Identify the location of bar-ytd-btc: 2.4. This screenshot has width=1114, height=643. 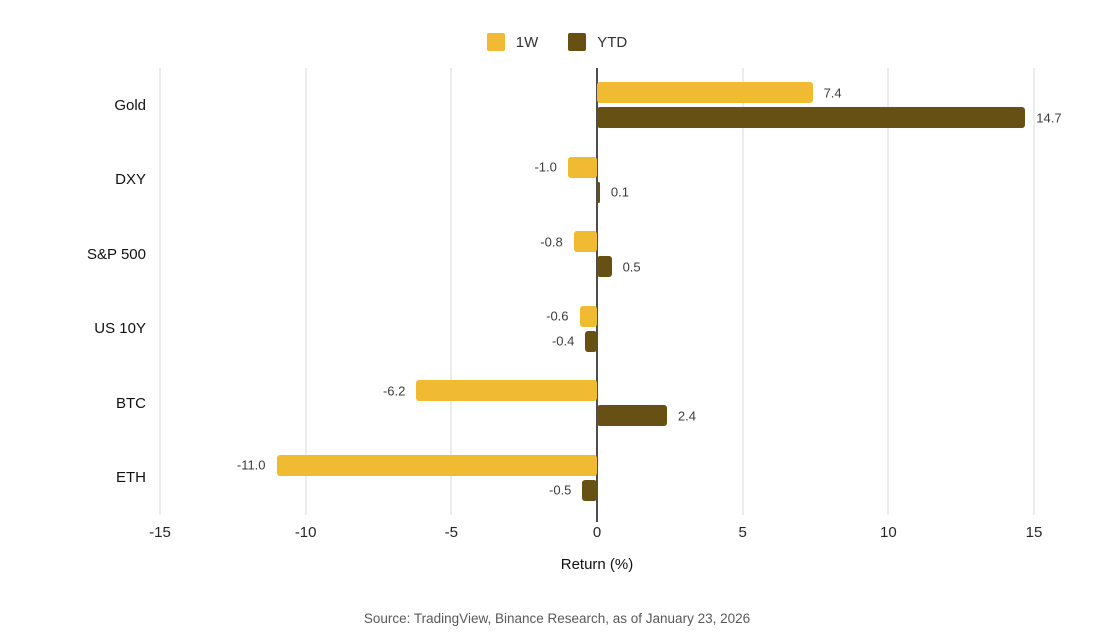
(646, 416).